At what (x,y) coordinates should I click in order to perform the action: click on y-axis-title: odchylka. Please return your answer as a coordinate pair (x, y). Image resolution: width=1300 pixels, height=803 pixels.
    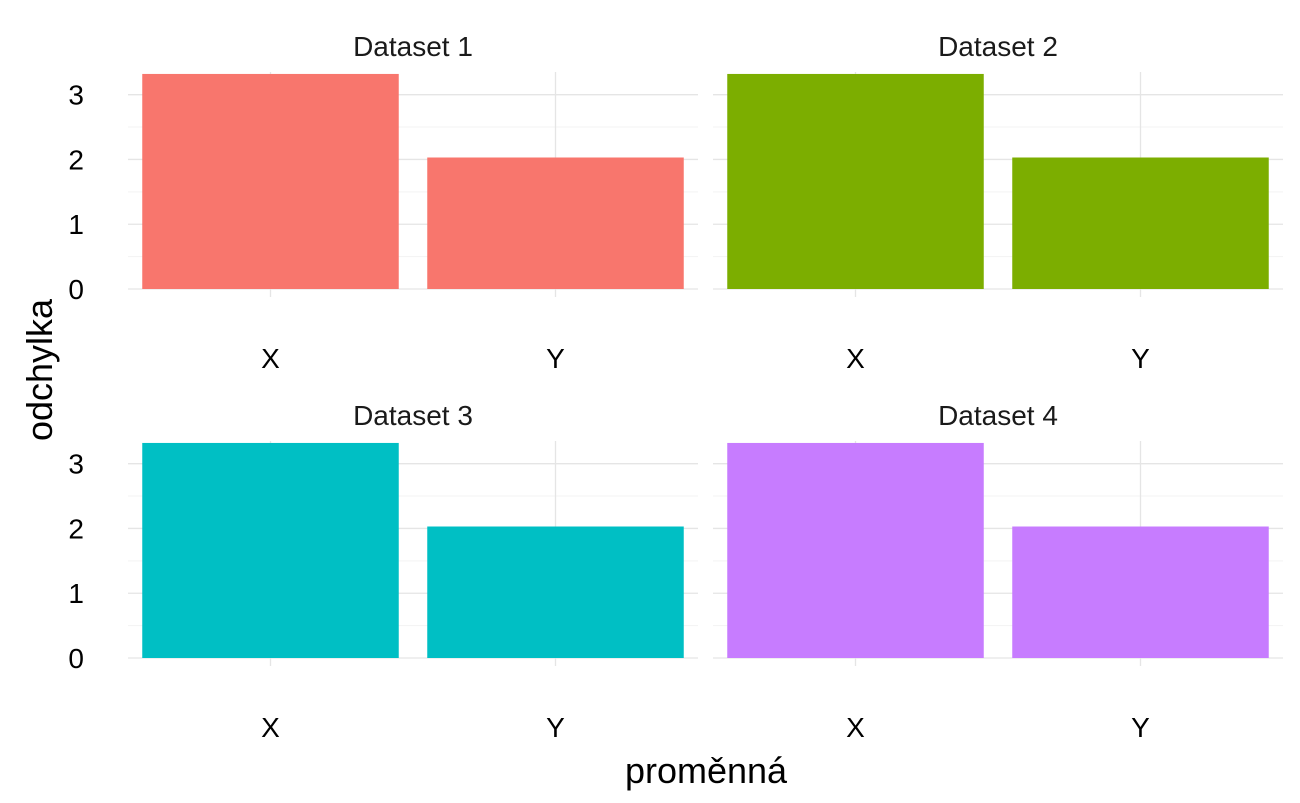
    Looking at the image, I should click on (39, 369).